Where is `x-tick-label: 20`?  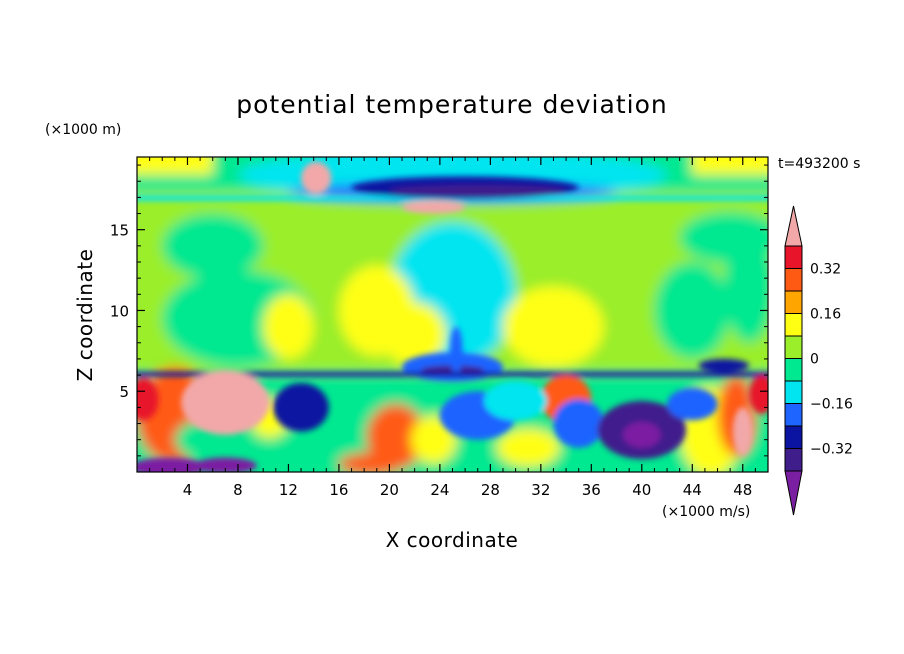
x-tick-label: 20 is located at coordinates (389, 490).